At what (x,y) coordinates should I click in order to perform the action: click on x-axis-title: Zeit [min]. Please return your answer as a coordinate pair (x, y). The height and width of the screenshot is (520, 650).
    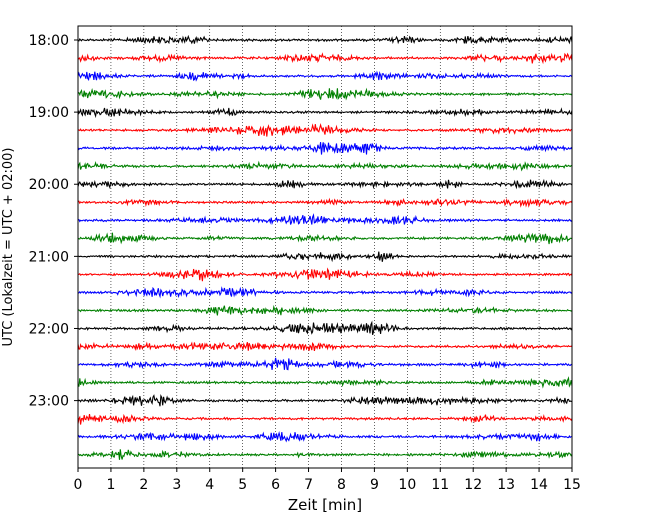
    Looking at the image, I should click on (325, 505).